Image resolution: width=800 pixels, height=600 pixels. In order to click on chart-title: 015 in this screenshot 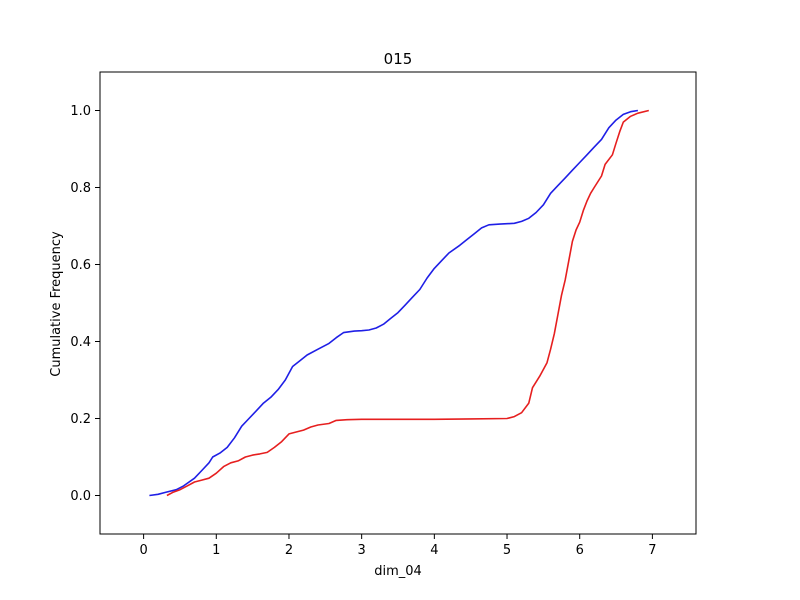, I will do `click(398, 59)`.